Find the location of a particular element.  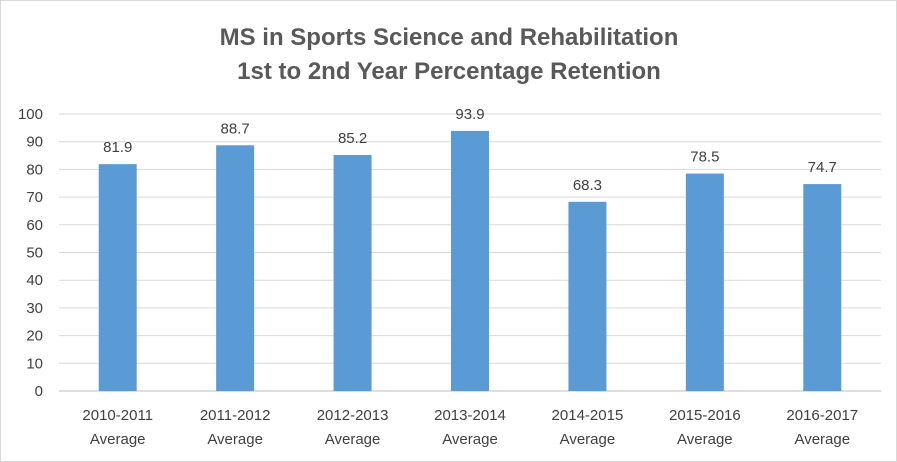

chart-title-line-2: 1st to 2nd Year Percentage Retention is located at coordinates (449, 71).